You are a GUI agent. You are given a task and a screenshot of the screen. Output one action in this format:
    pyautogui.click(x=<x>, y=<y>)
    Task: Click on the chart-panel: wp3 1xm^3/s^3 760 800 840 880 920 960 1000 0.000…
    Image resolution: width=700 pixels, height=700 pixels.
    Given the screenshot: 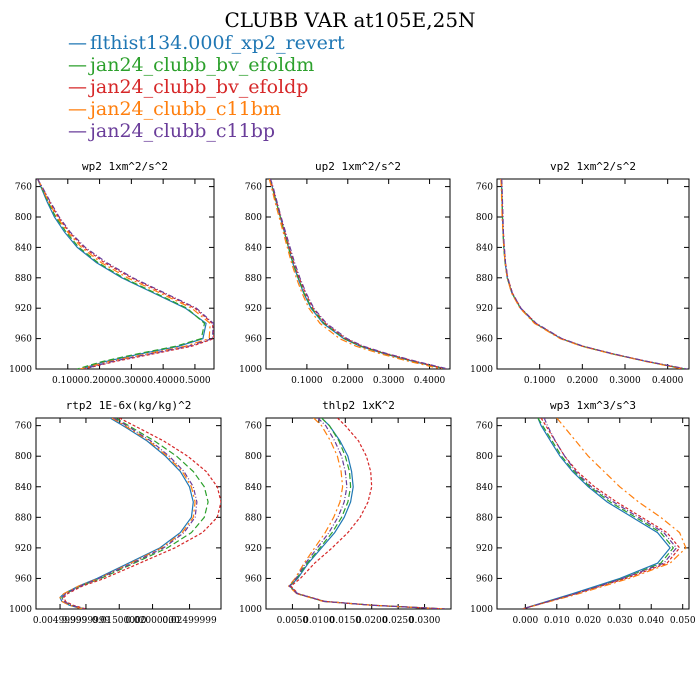 What is the action you would take?
    pyautogui.click(x=583, y=512)
    